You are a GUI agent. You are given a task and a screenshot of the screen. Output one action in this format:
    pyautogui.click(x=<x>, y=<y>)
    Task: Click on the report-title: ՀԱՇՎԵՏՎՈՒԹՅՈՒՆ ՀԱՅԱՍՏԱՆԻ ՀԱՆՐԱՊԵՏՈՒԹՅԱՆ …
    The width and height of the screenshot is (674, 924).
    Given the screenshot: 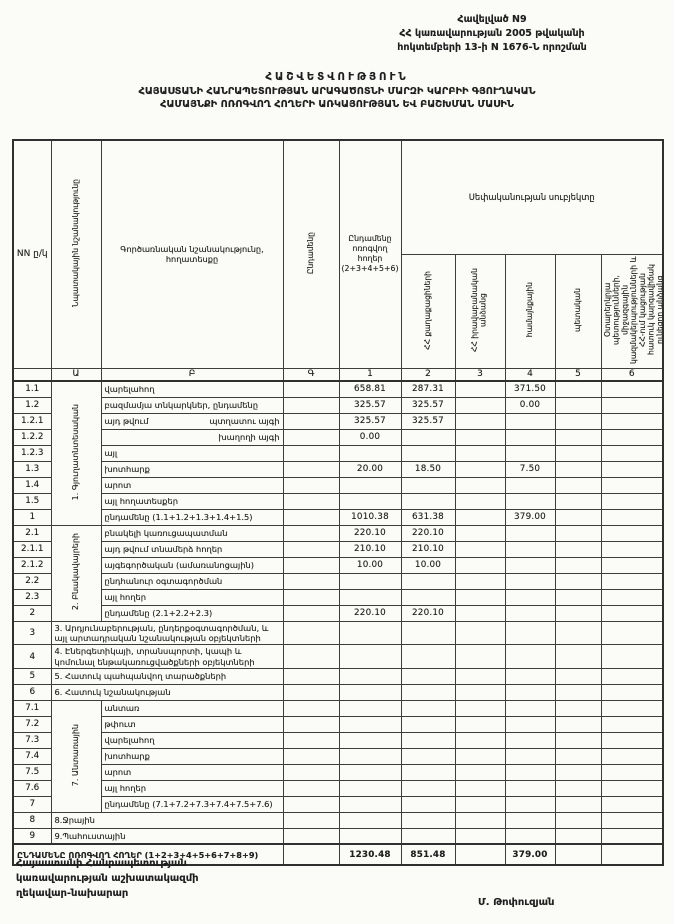 What is the action you would take?
    pyautogui.click(x=337, y=91)
    